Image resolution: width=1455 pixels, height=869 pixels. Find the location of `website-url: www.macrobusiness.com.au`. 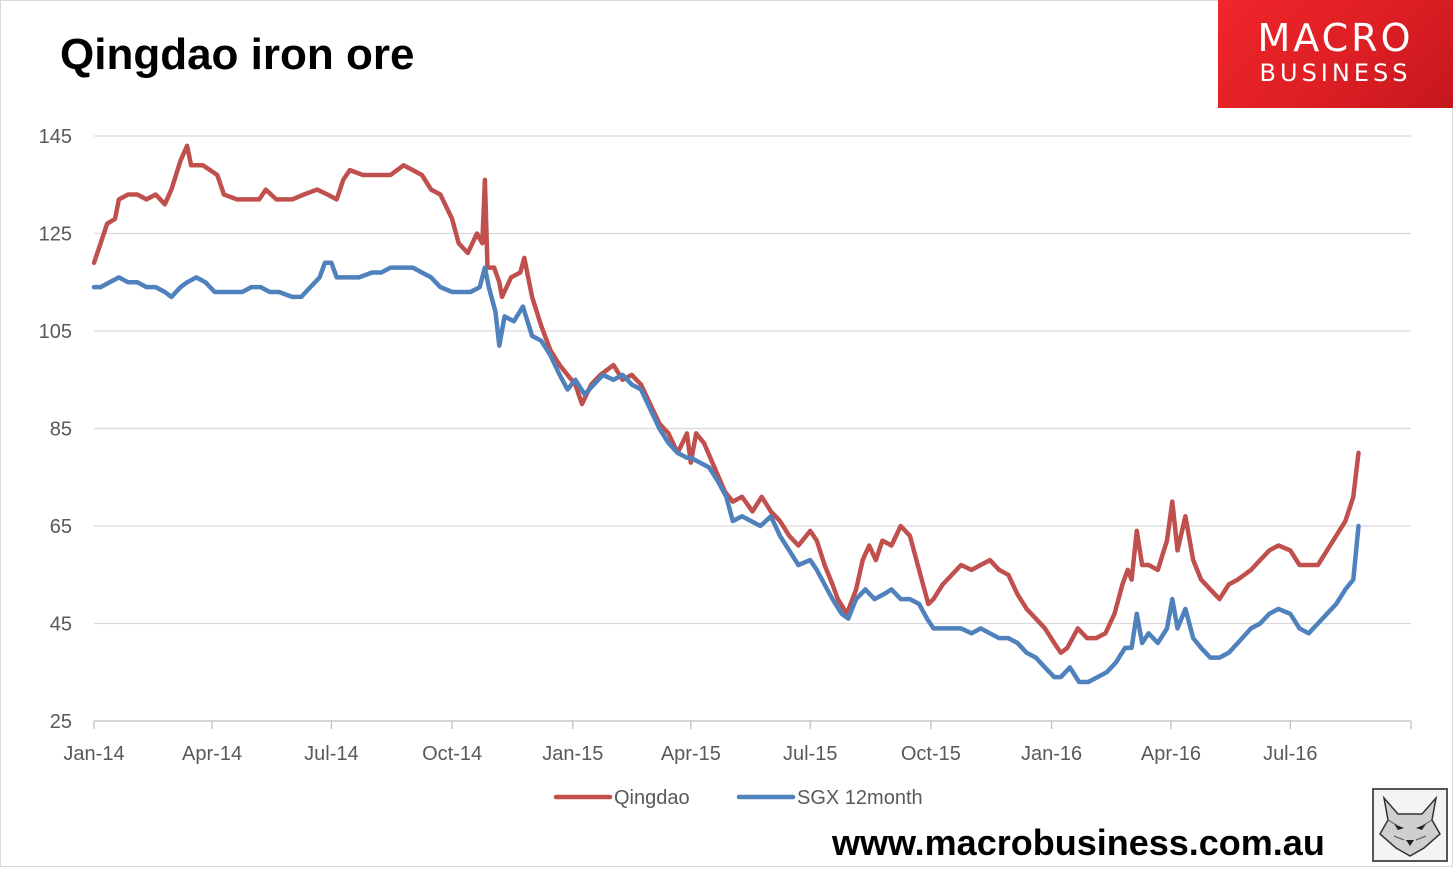

website-url: www.macrobusiness.com.au is located at coordinates (1078, 842).